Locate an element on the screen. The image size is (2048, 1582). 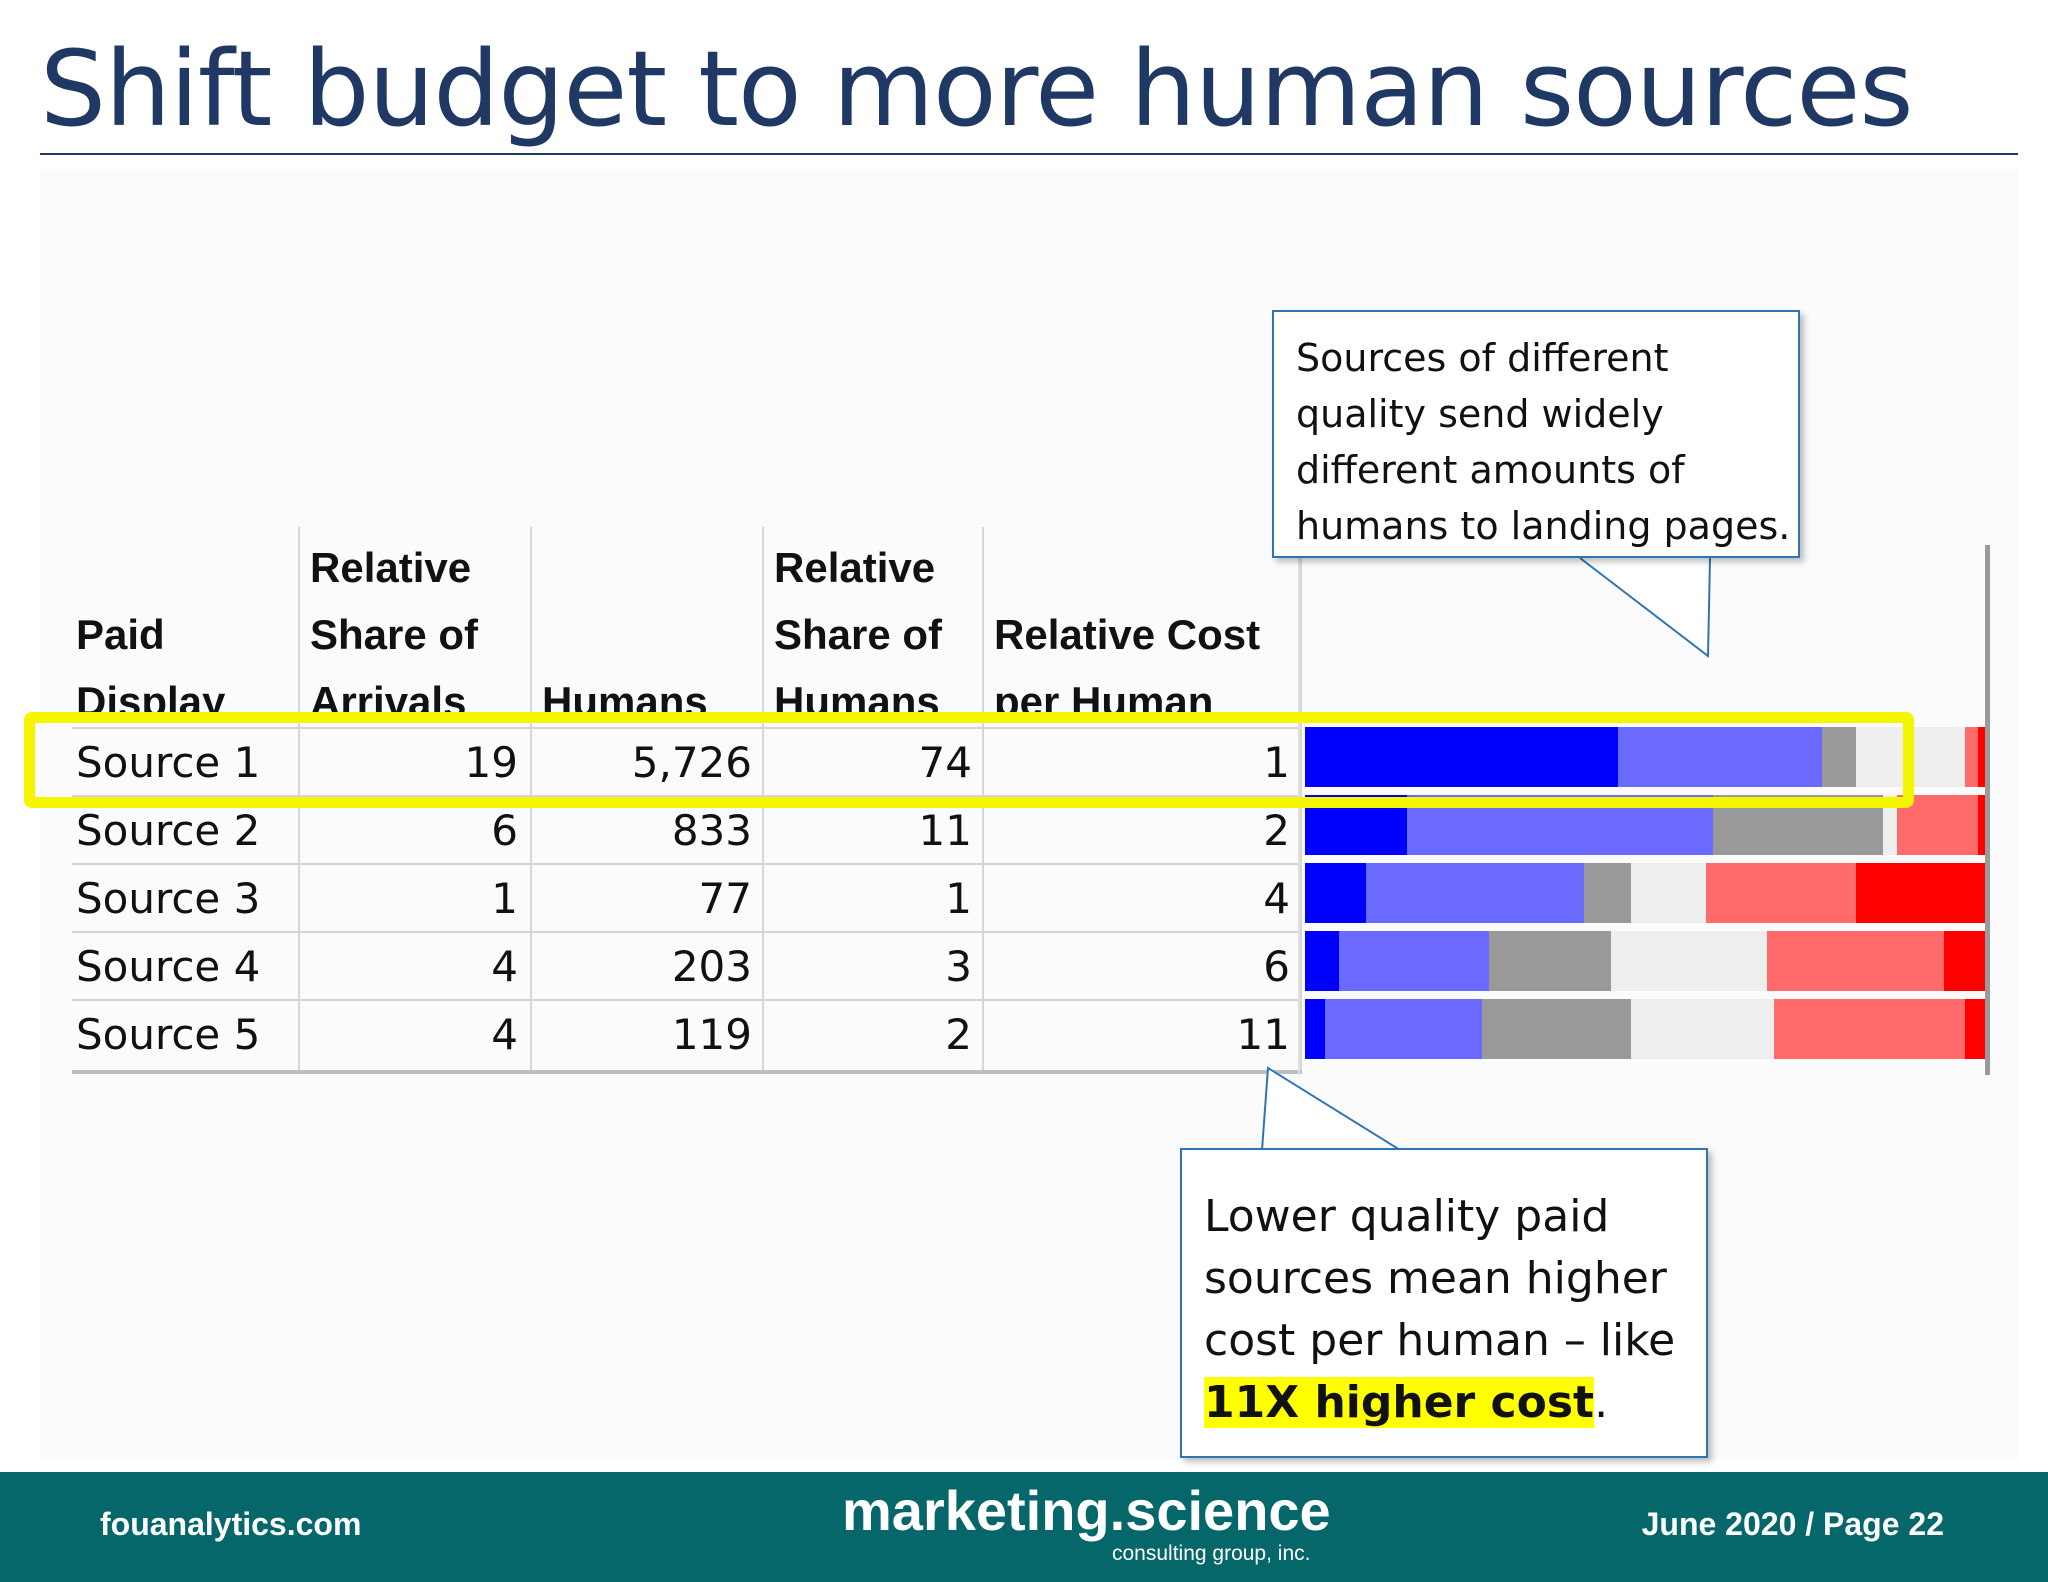
arrivals-value: 6 is located at coordinates (504, 830).